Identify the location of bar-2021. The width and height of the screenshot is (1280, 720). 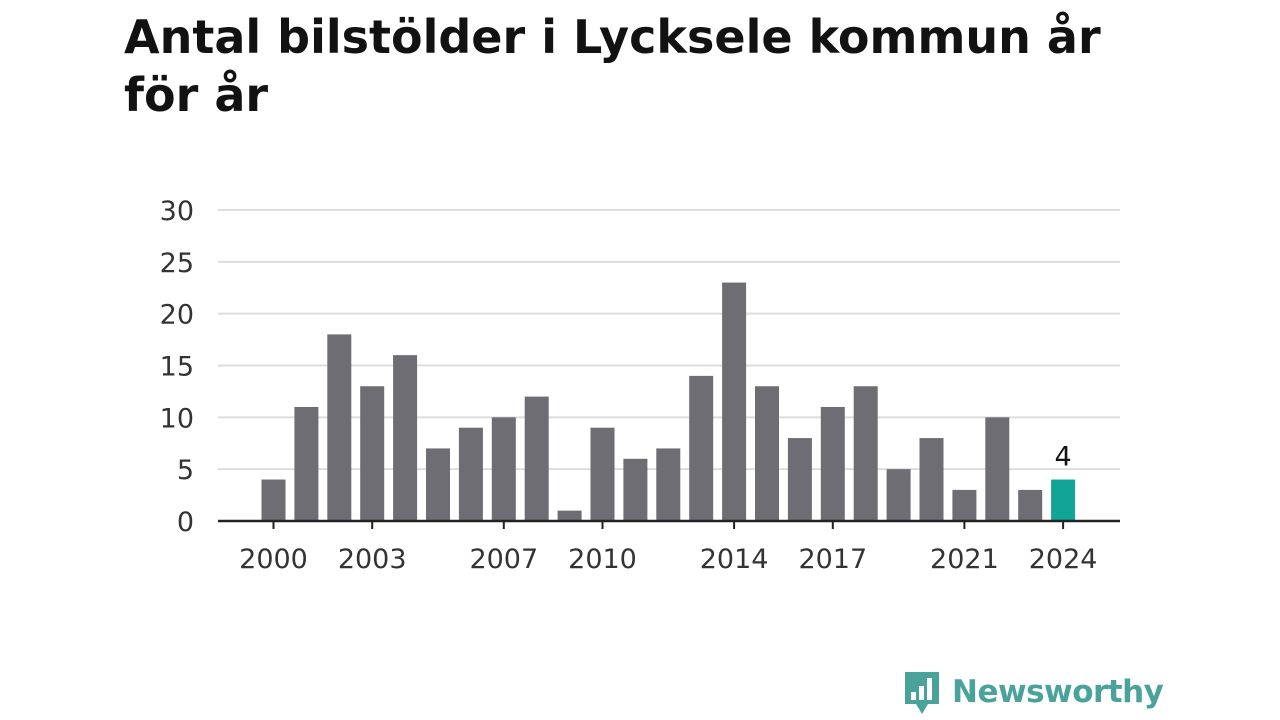
(964, 505).